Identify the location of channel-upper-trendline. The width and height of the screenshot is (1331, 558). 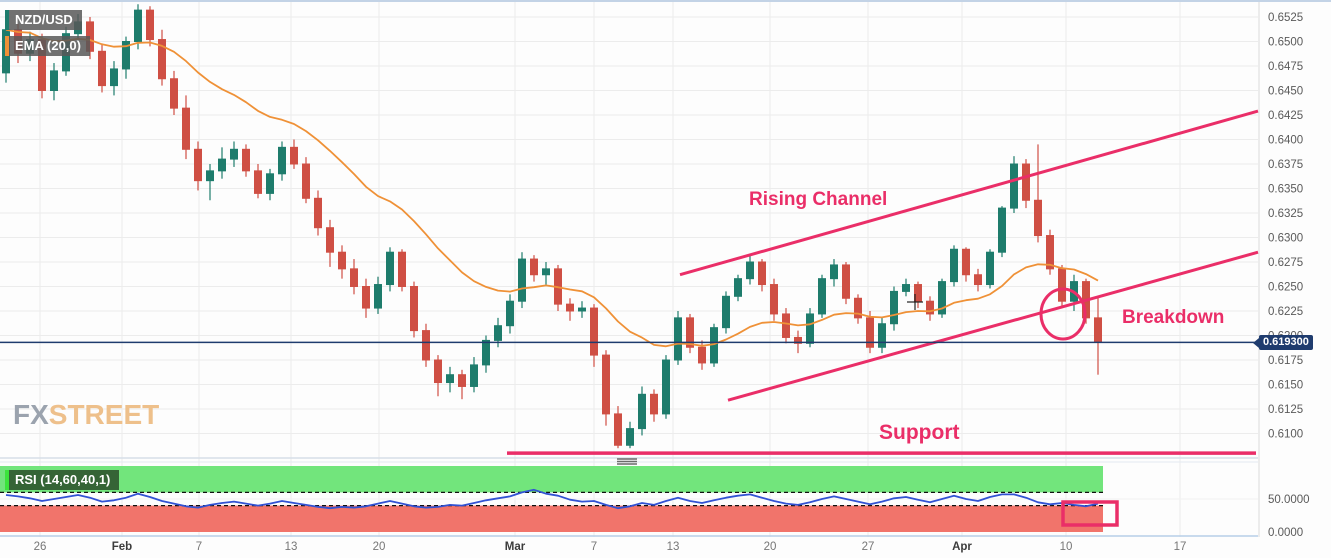
(969, 193).